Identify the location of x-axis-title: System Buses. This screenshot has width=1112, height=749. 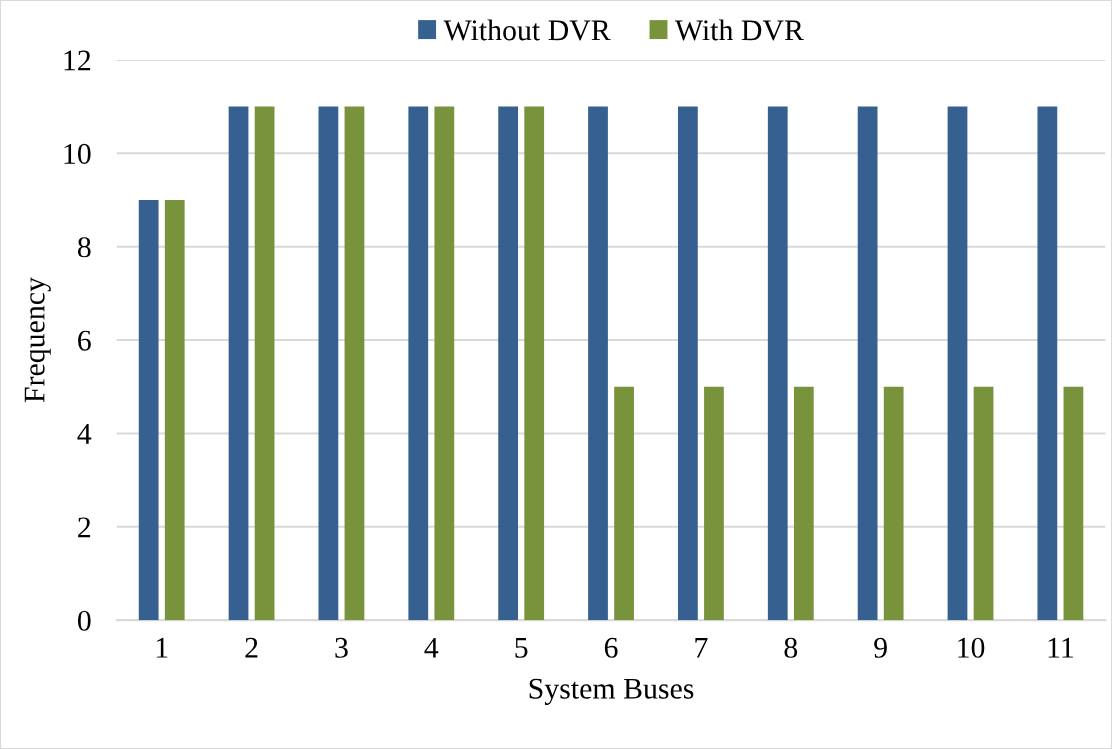
(611, 691).